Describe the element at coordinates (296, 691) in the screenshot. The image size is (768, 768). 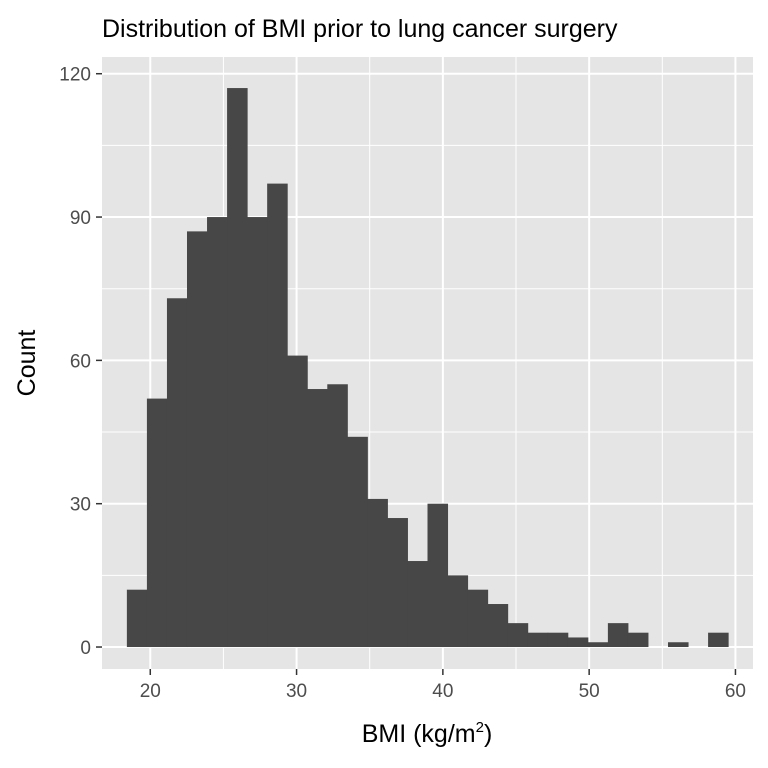
I see `x-tick-label: 30` at that location.